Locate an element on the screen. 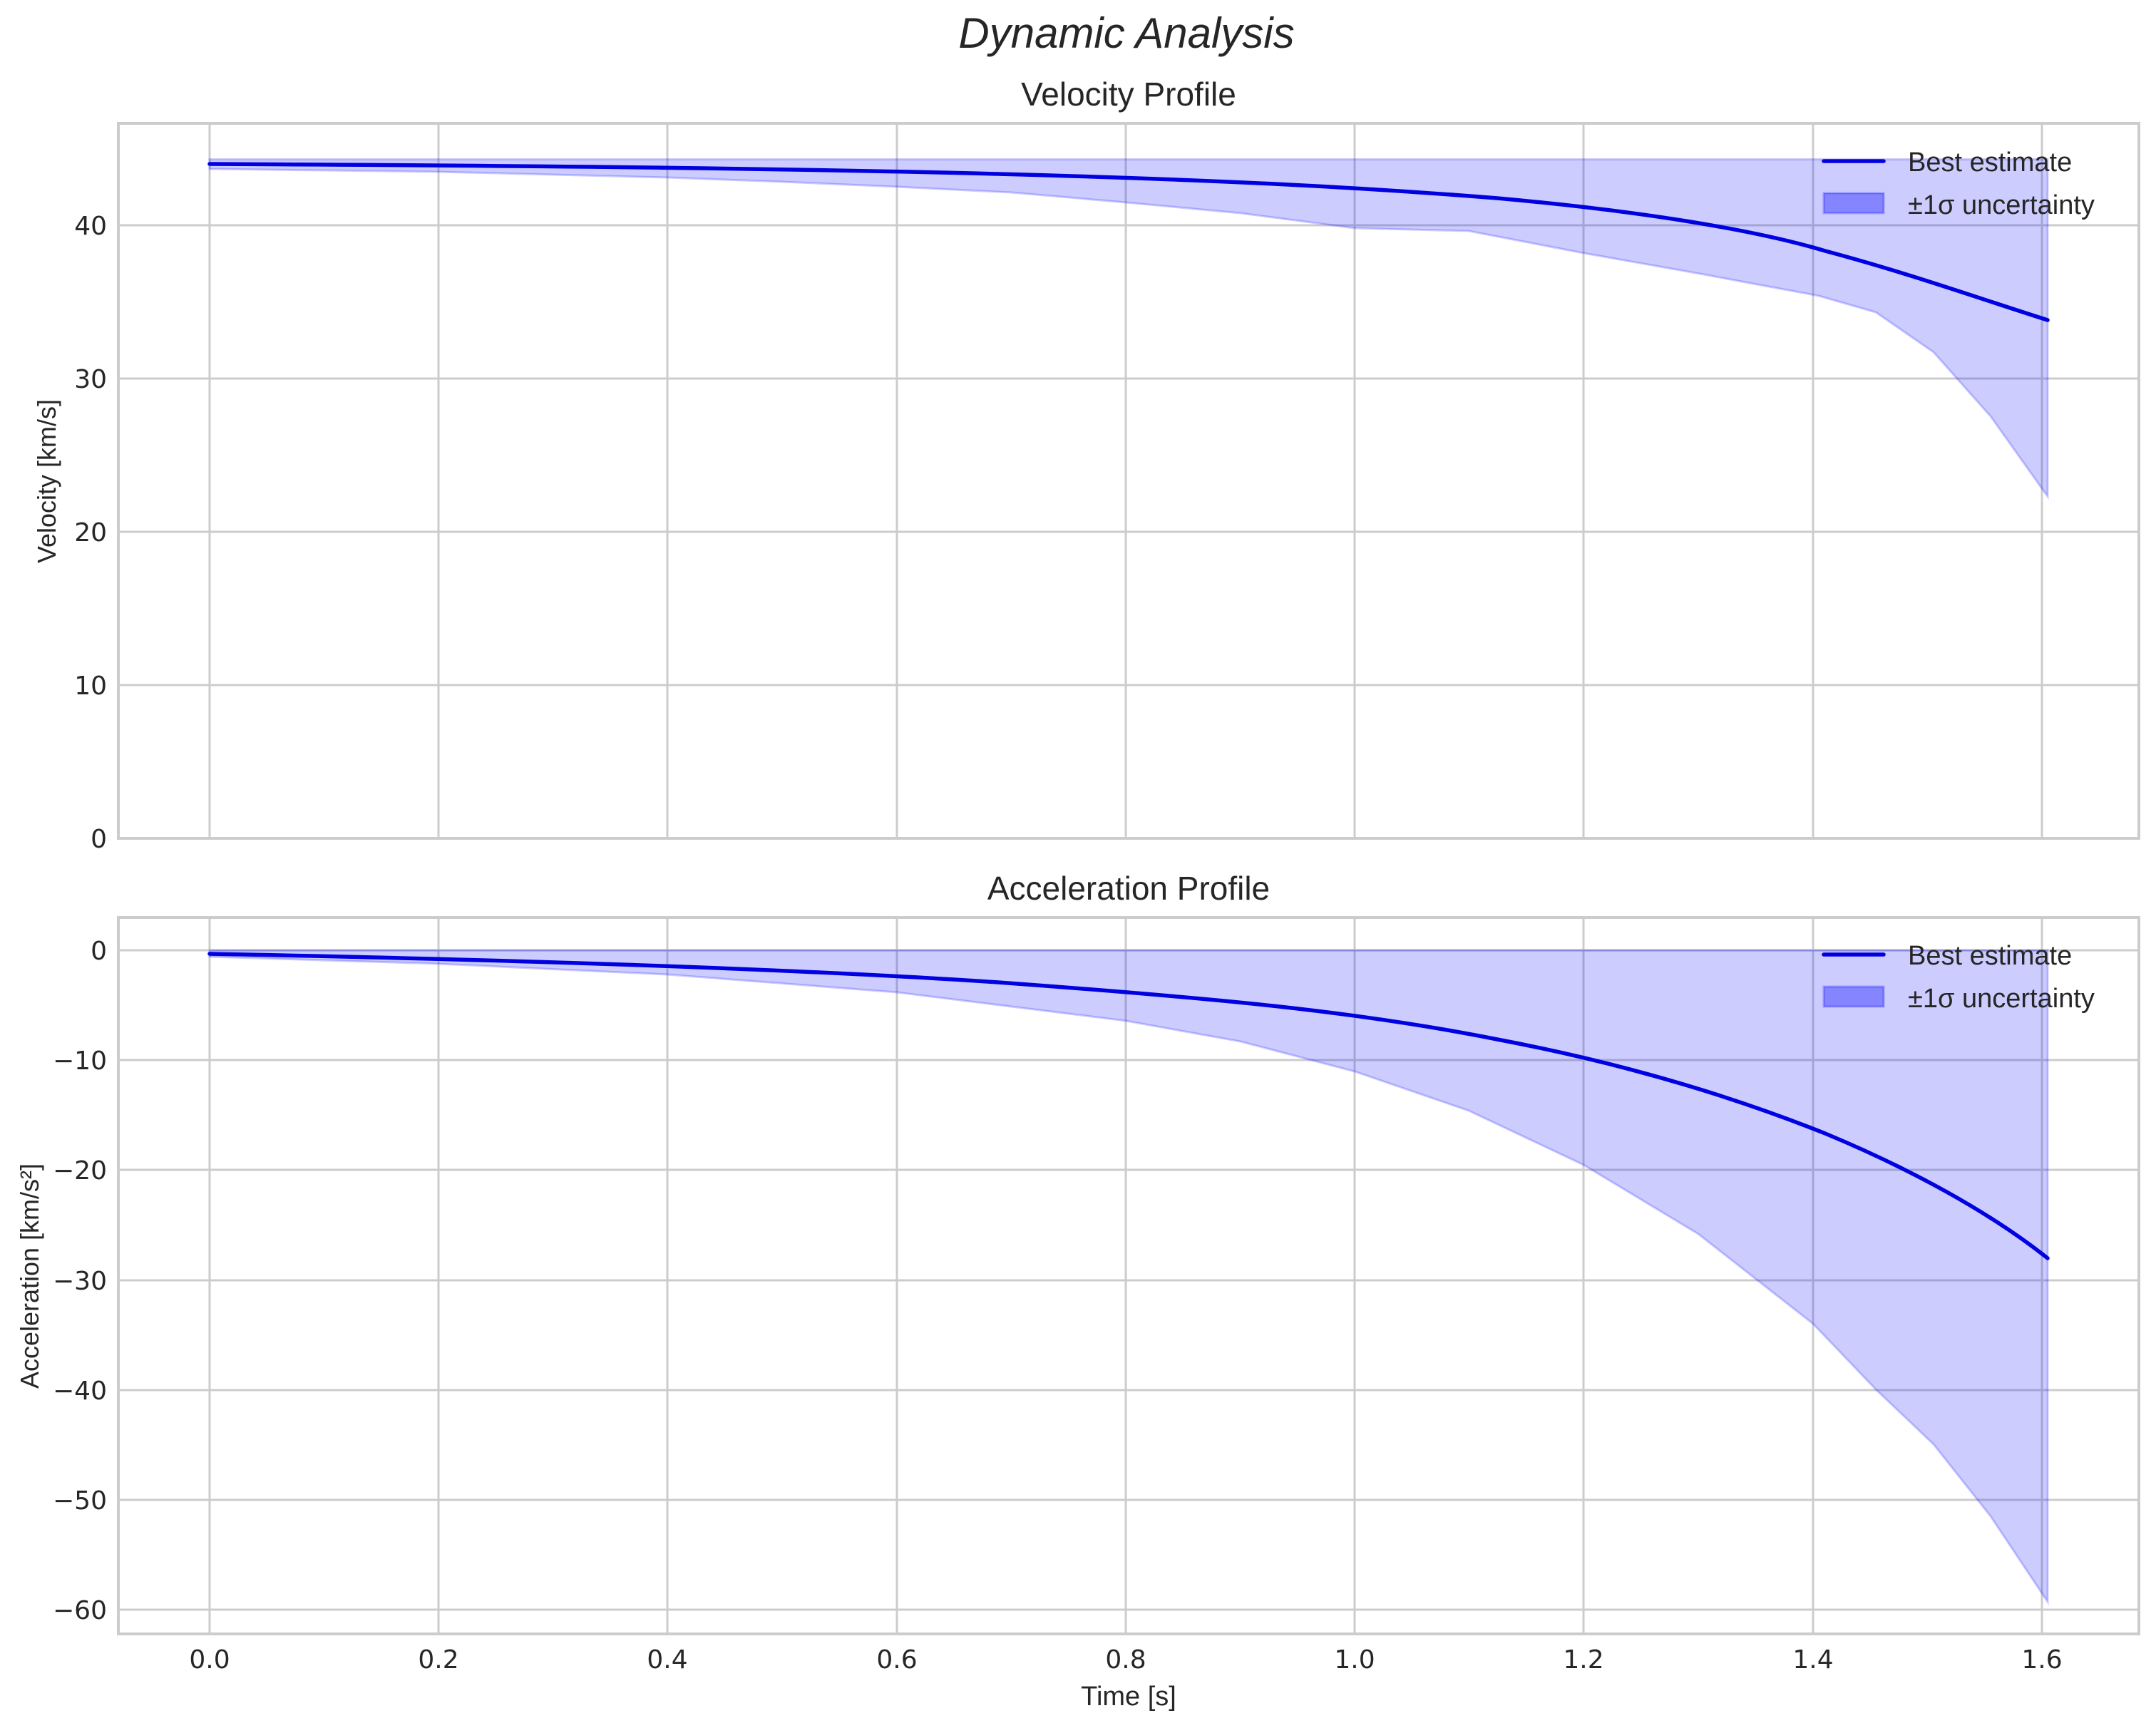 Image resolution: width=2156 pixels, height=1728 pixels. xtick-label: 0.8 is located at coordinates (1125, 1660).